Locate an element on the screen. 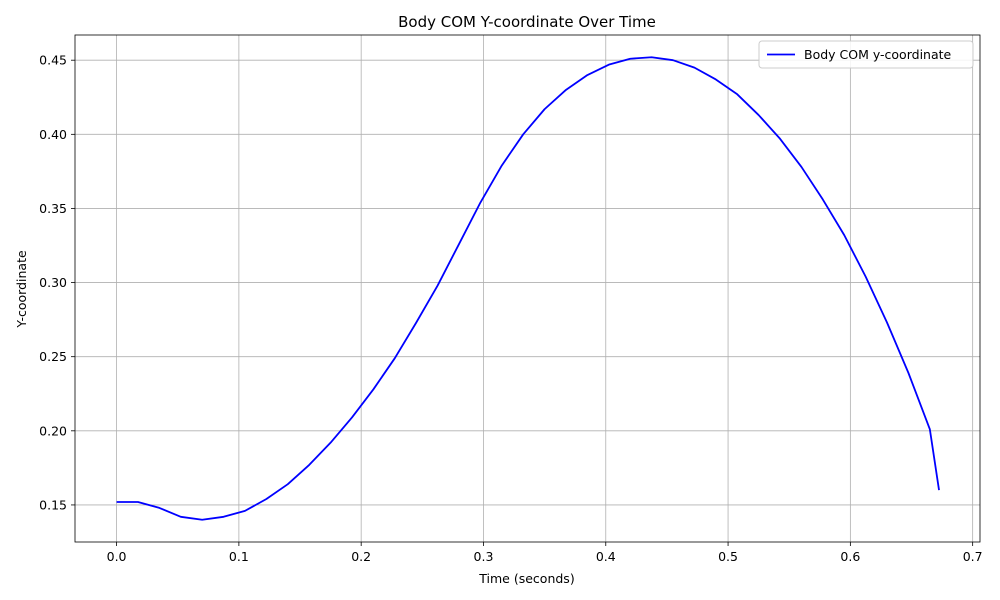 The height and width of the screenshot is (600, 1000). y-tick-label: 0.35 is located at coordinates (53, 208).